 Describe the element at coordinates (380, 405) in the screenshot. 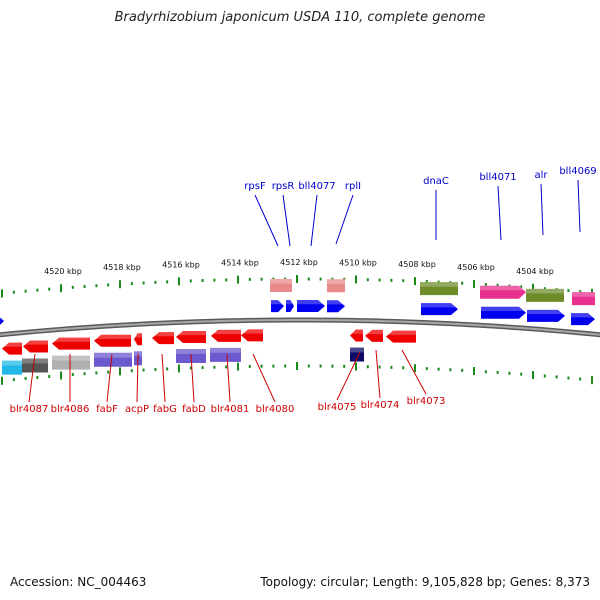

I see `gene-label-bottom: blr4074` at that location.